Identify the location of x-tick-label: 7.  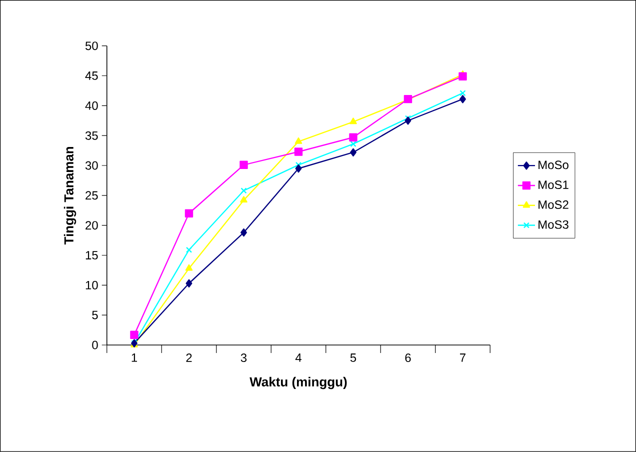
(463, 358).